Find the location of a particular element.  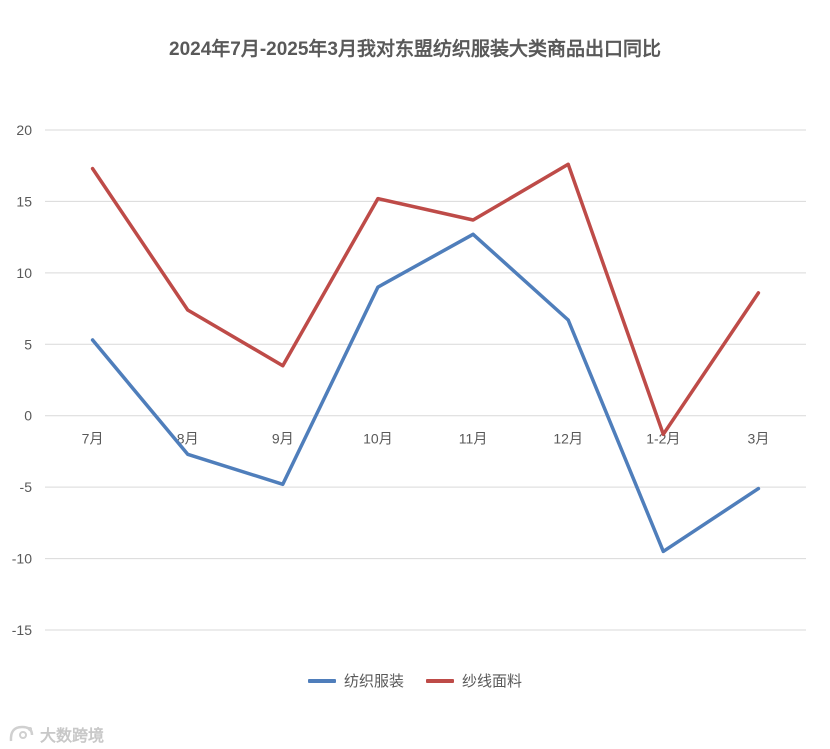

watermark-logo: 大数跨境 is located at coordinates (56, 734).